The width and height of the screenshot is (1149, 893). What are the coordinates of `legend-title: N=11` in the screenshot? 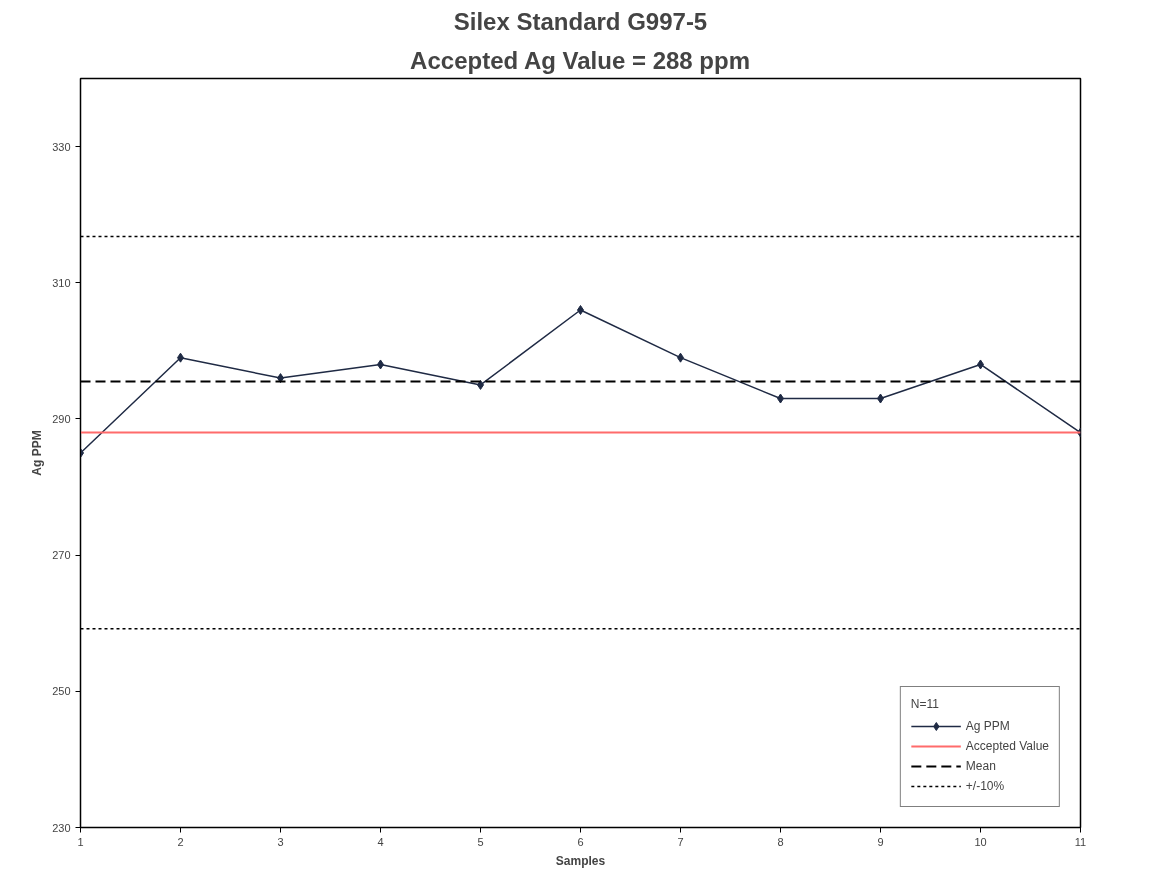 It's located at (925, 704).